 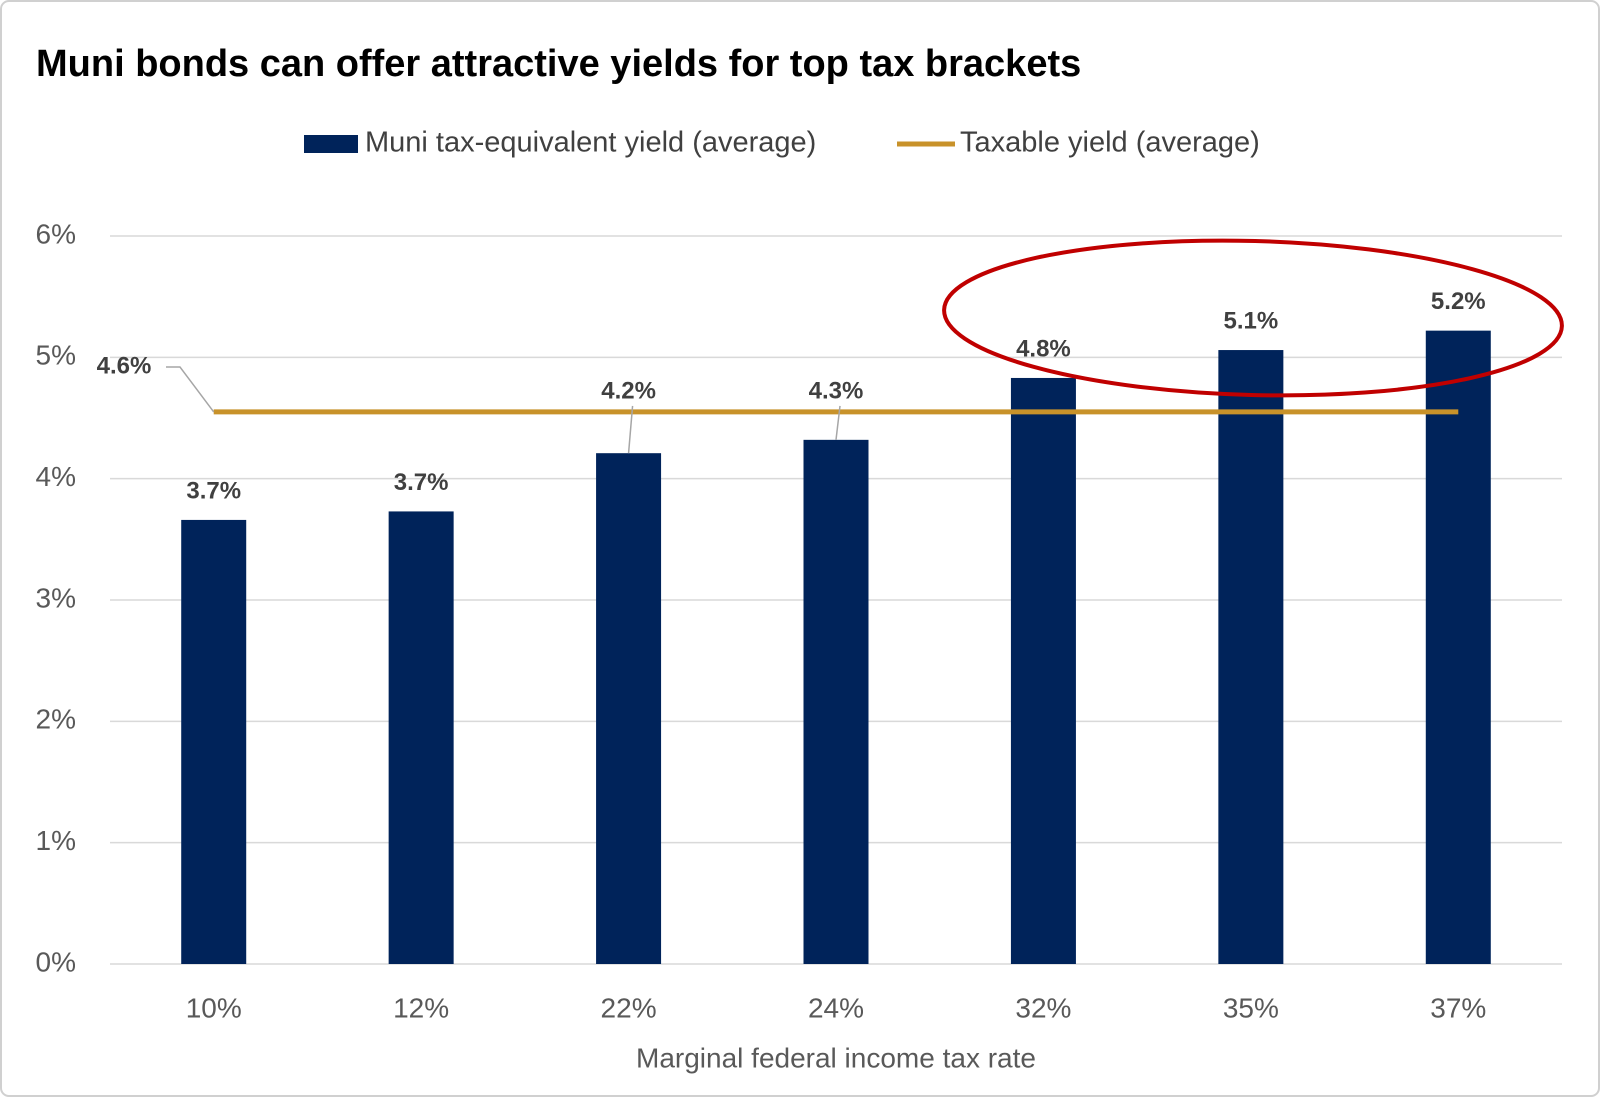 I want to click on x-tick-label: 24%, so click(x=836, y=1007).